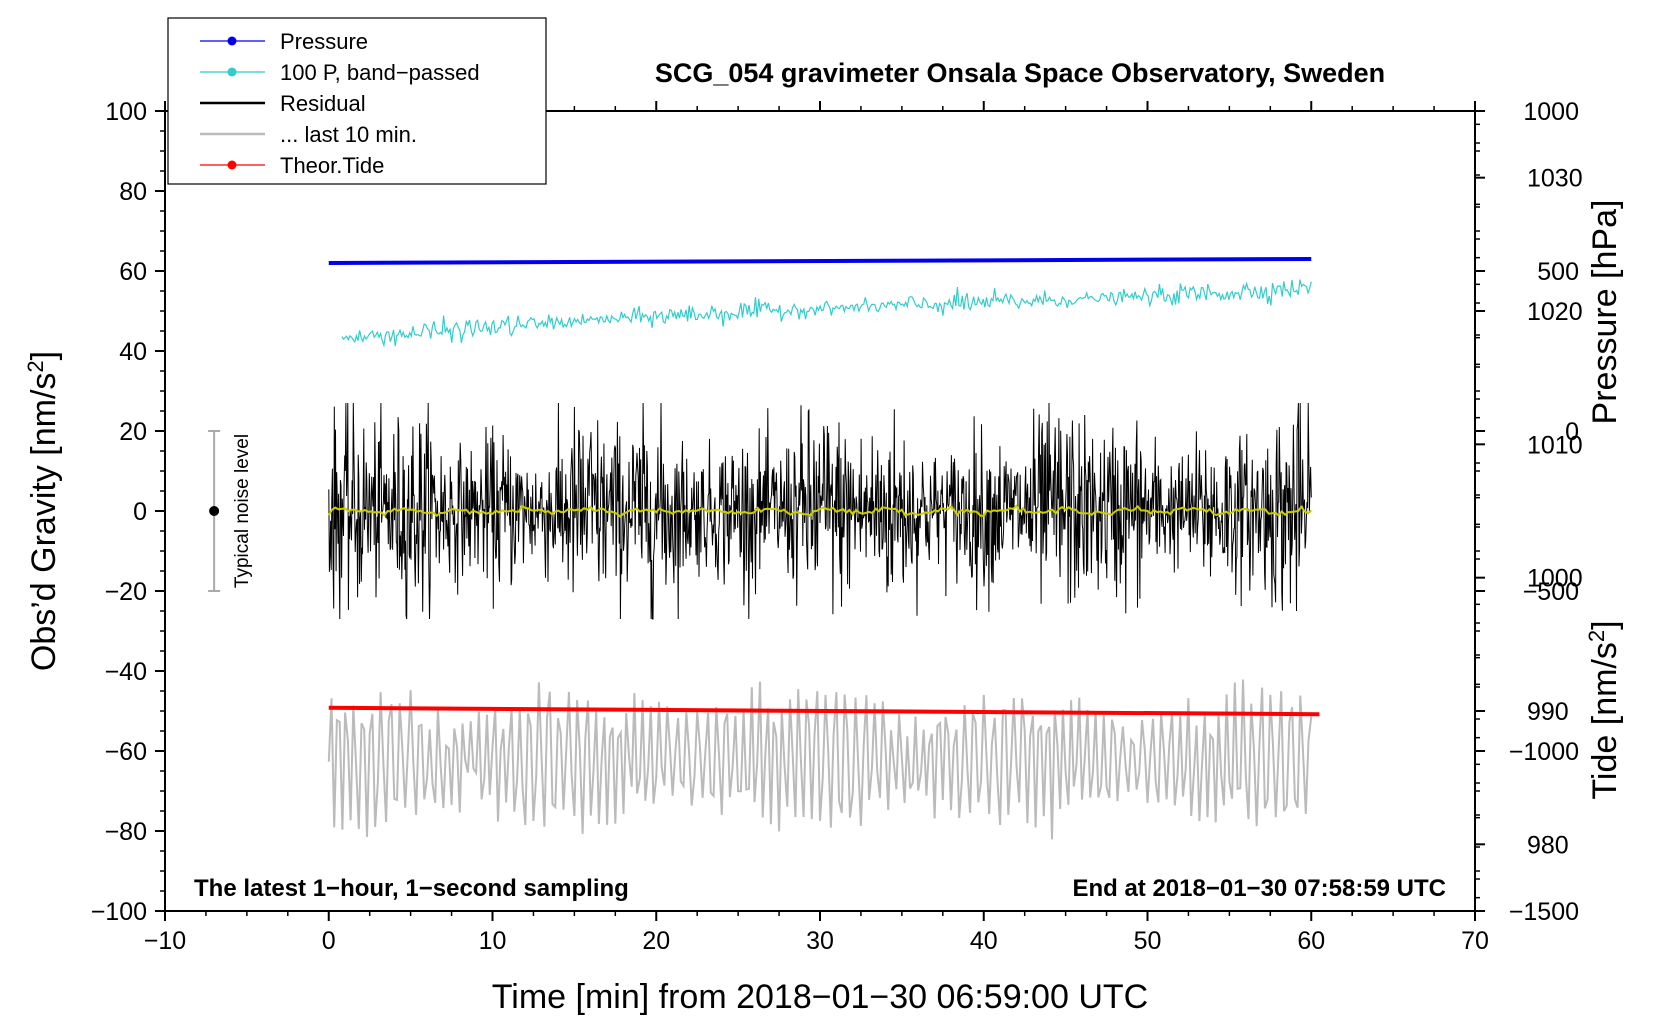 The height and width of the screenshot is (1020, 1660). Describe the element at coordinates (1551, 112) in the screenshot. I see `tide-tick-label: 1000` at that location.